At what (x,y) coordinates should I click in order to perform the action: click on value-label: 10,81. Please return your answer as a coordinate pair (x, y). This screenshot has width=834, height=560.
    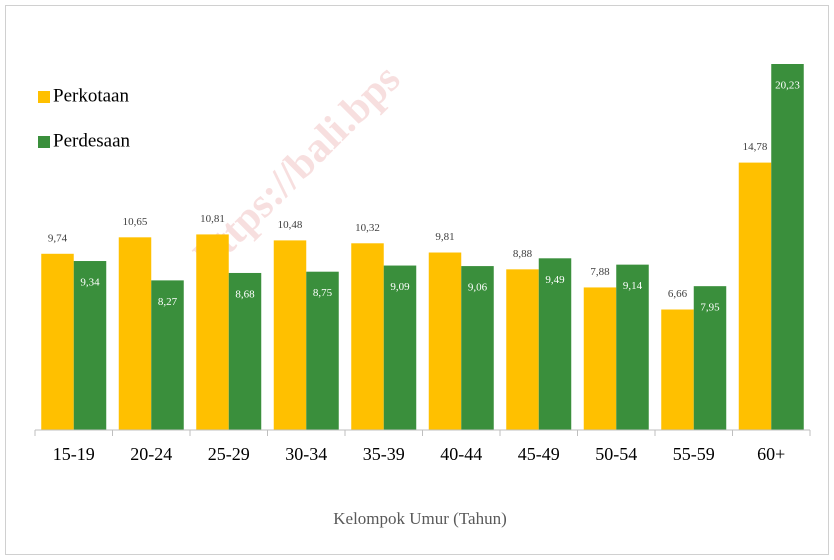
    Looking at the image, I should click on (212, 219).